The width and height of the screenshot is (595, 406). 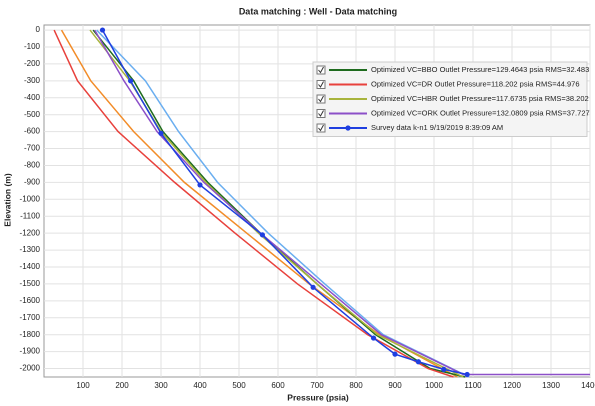 I want to click on x-tick-label: 700, so click(x=317, y=385).